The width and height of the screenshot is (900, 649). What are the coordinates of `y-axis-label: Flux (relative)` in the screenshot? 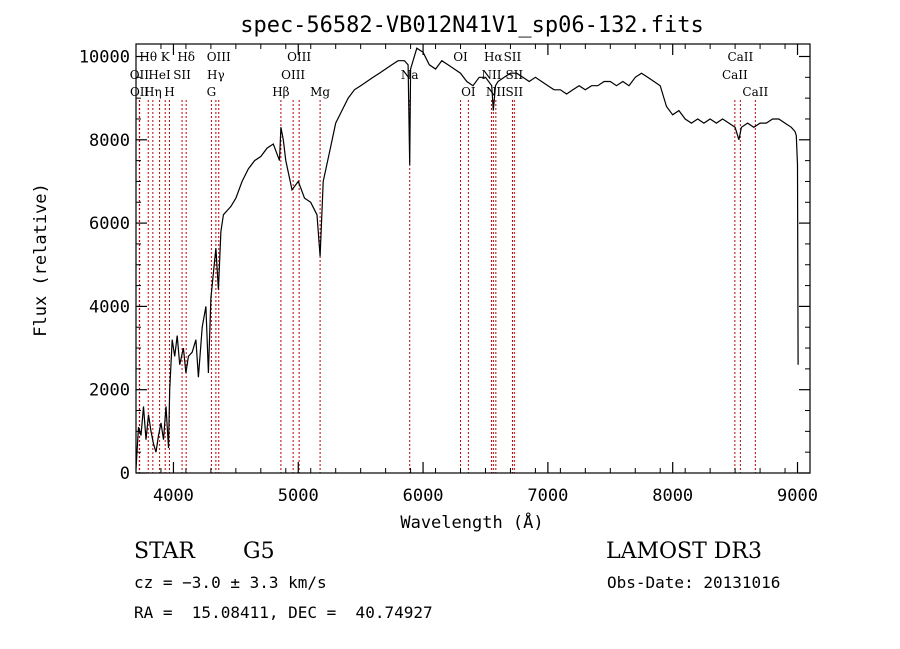 It's located at (41, 260).